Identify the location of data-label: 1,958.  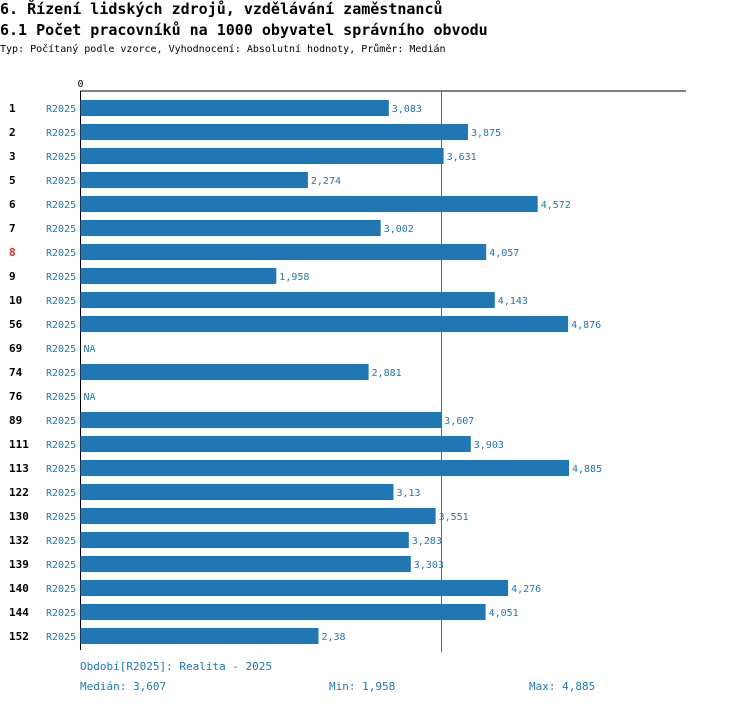
(294, 277).